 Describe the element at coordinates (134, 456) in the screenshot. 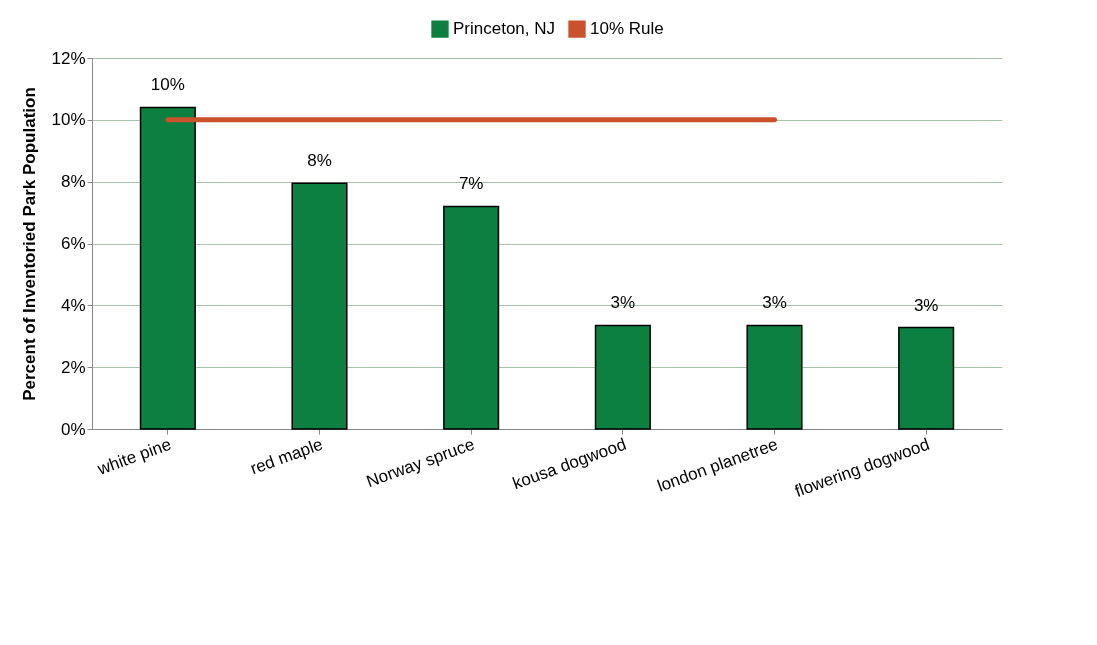

I see `x-tick-label: white pine` at that location.